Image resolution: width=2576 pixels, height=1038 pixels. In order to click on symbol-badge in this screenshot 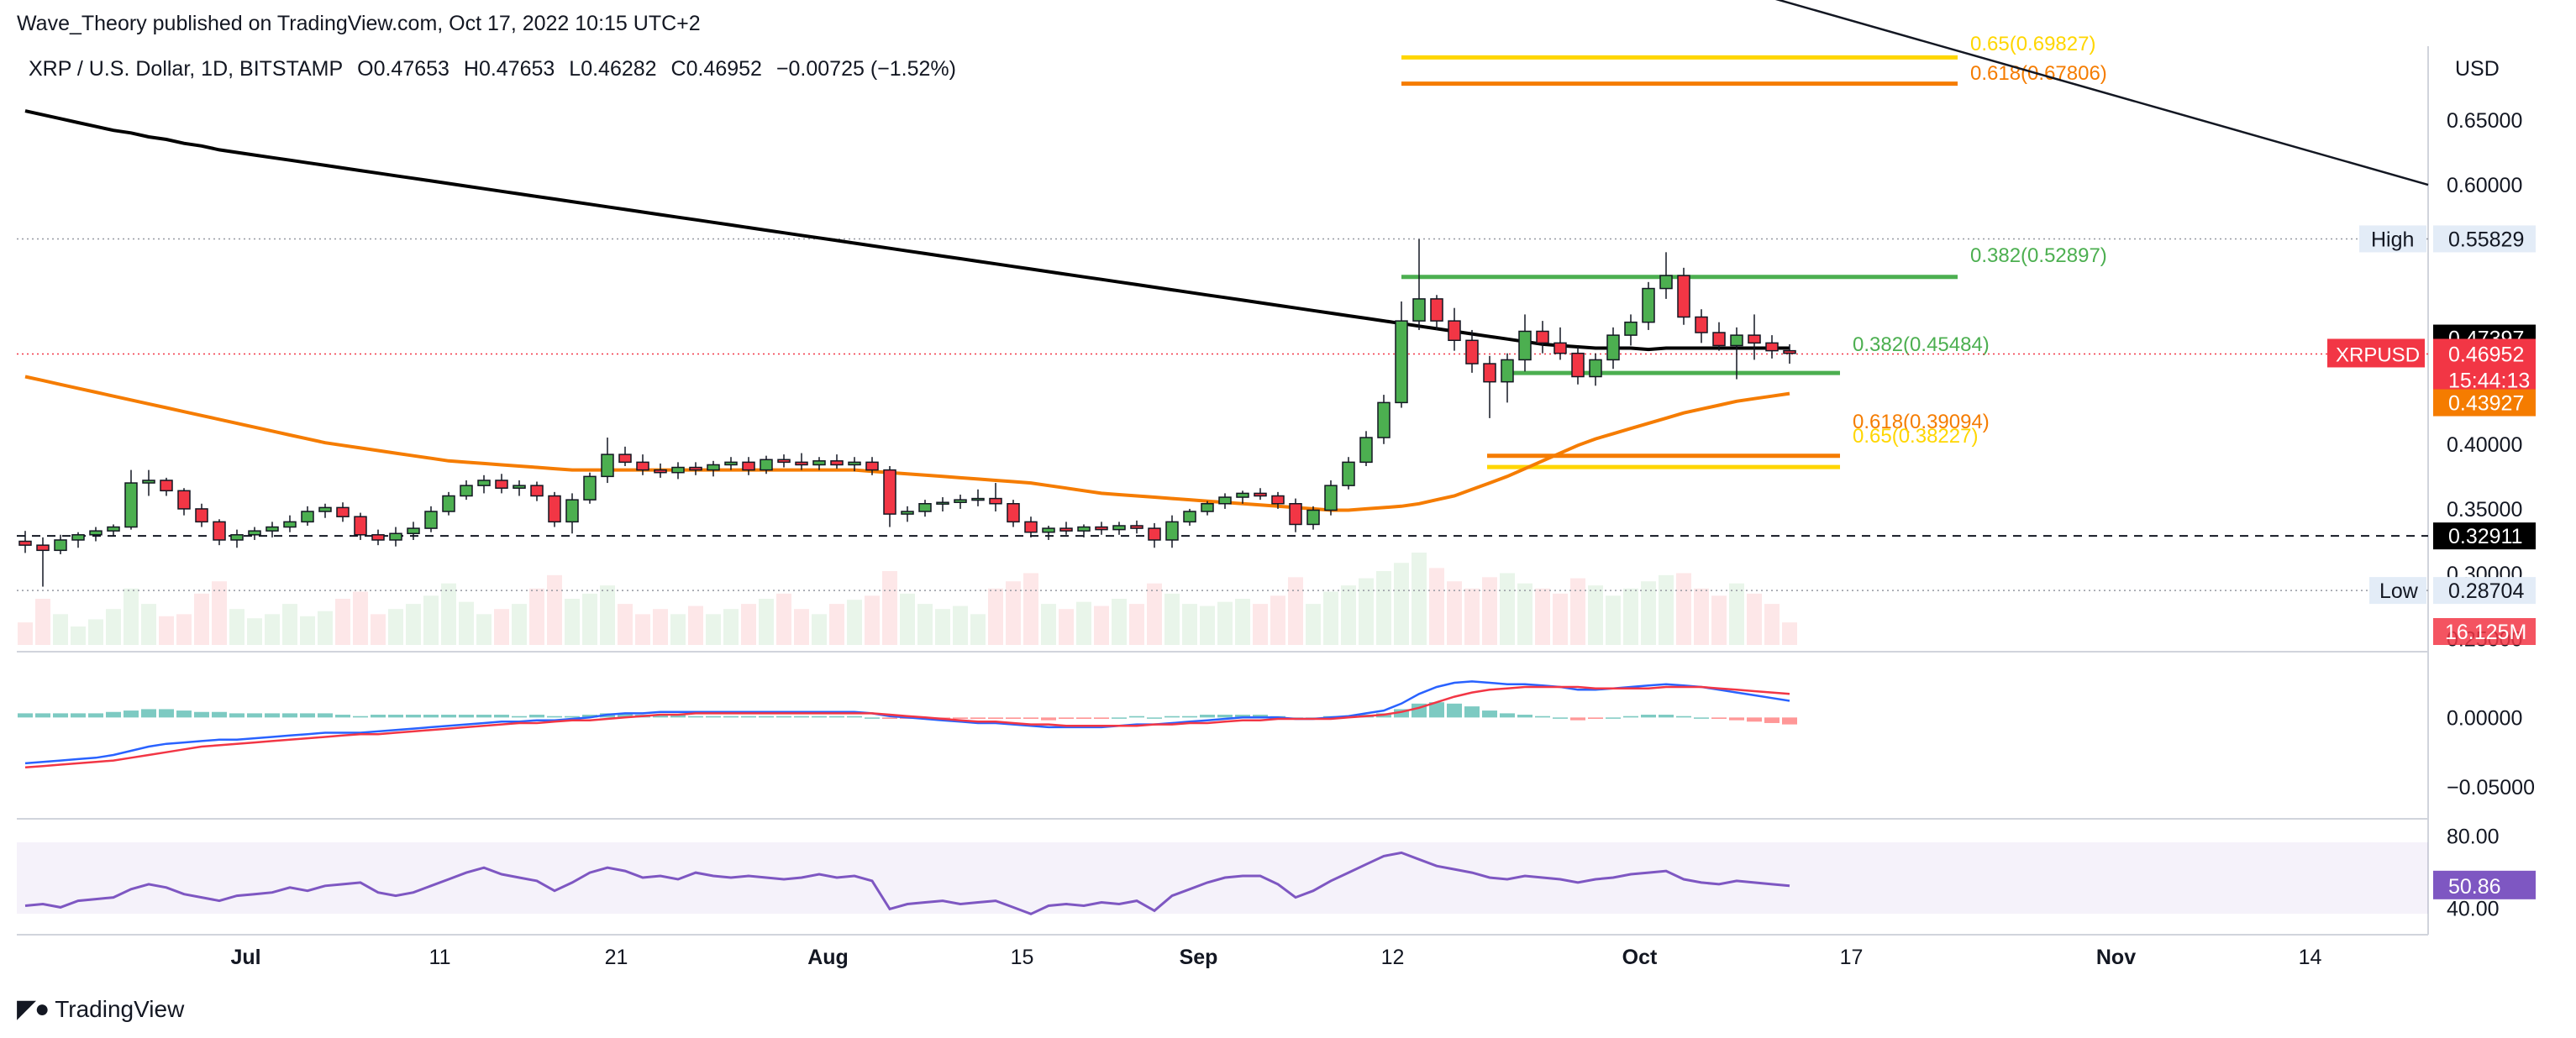, I will do `click(2376, 353)`.